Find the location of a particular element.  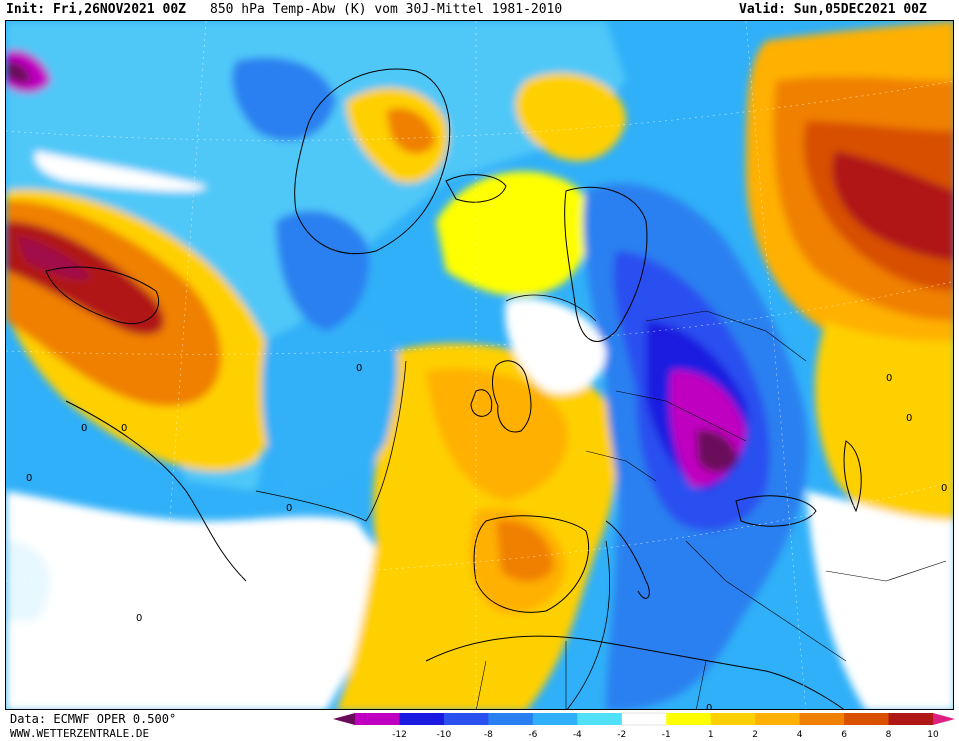

legend-tick-label: -2 is located at coordinates (621, 735).